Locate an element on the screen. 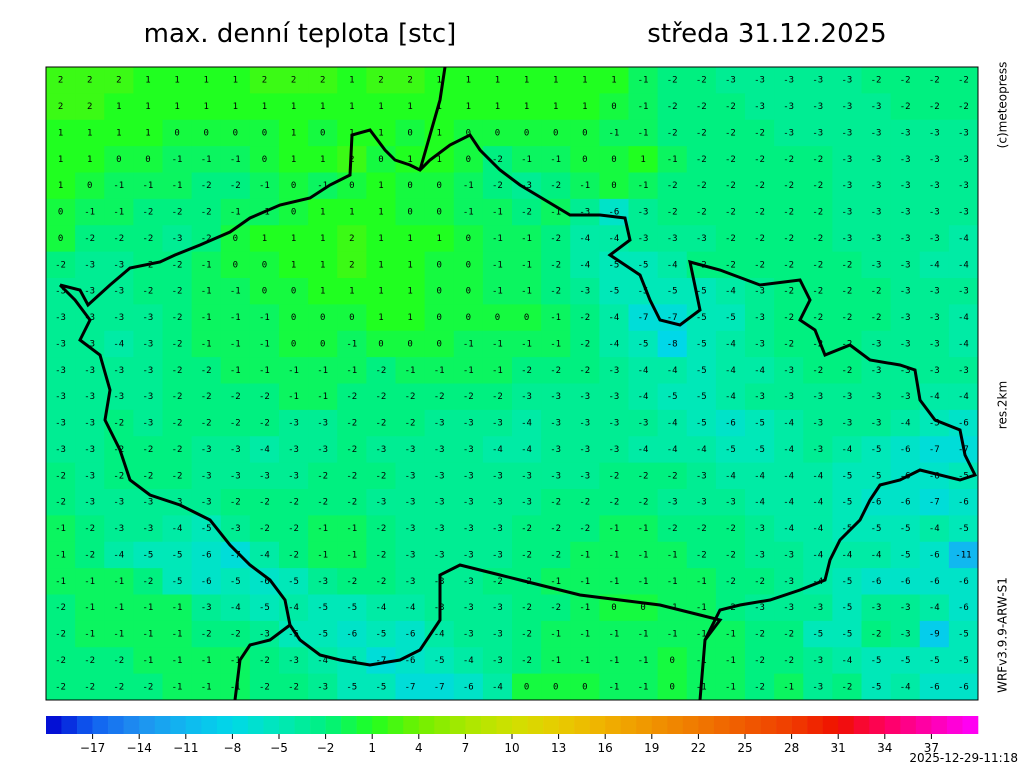 Image resolution: width=1024 pixels, height=768 pixels. colorbar-tick-label: −2 is located at coordinates (326, 748).